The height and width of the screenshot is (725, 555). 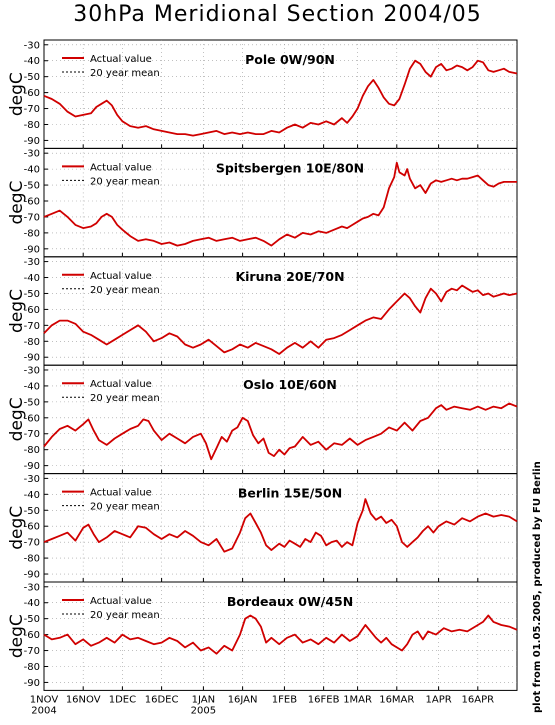 What do you see at coordinates (277, 14) in the screenshot?
I see `page-title: 30hPa Meridional Section 2004/05` at bounding box center [277, 14].